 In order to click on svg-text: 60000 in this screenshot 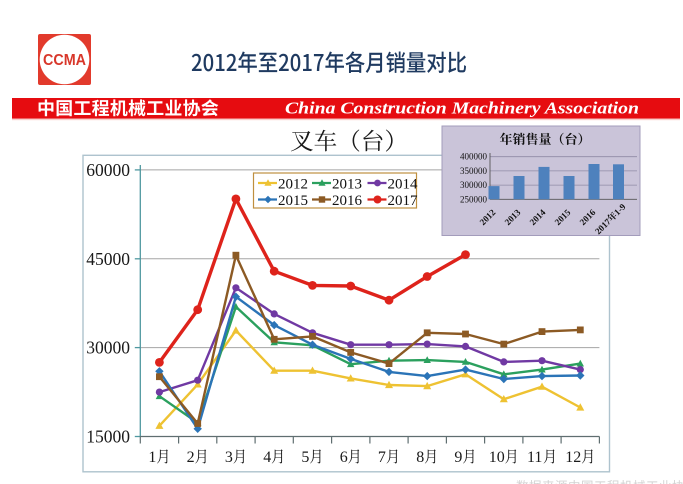, I will do `click(108, 170)`.